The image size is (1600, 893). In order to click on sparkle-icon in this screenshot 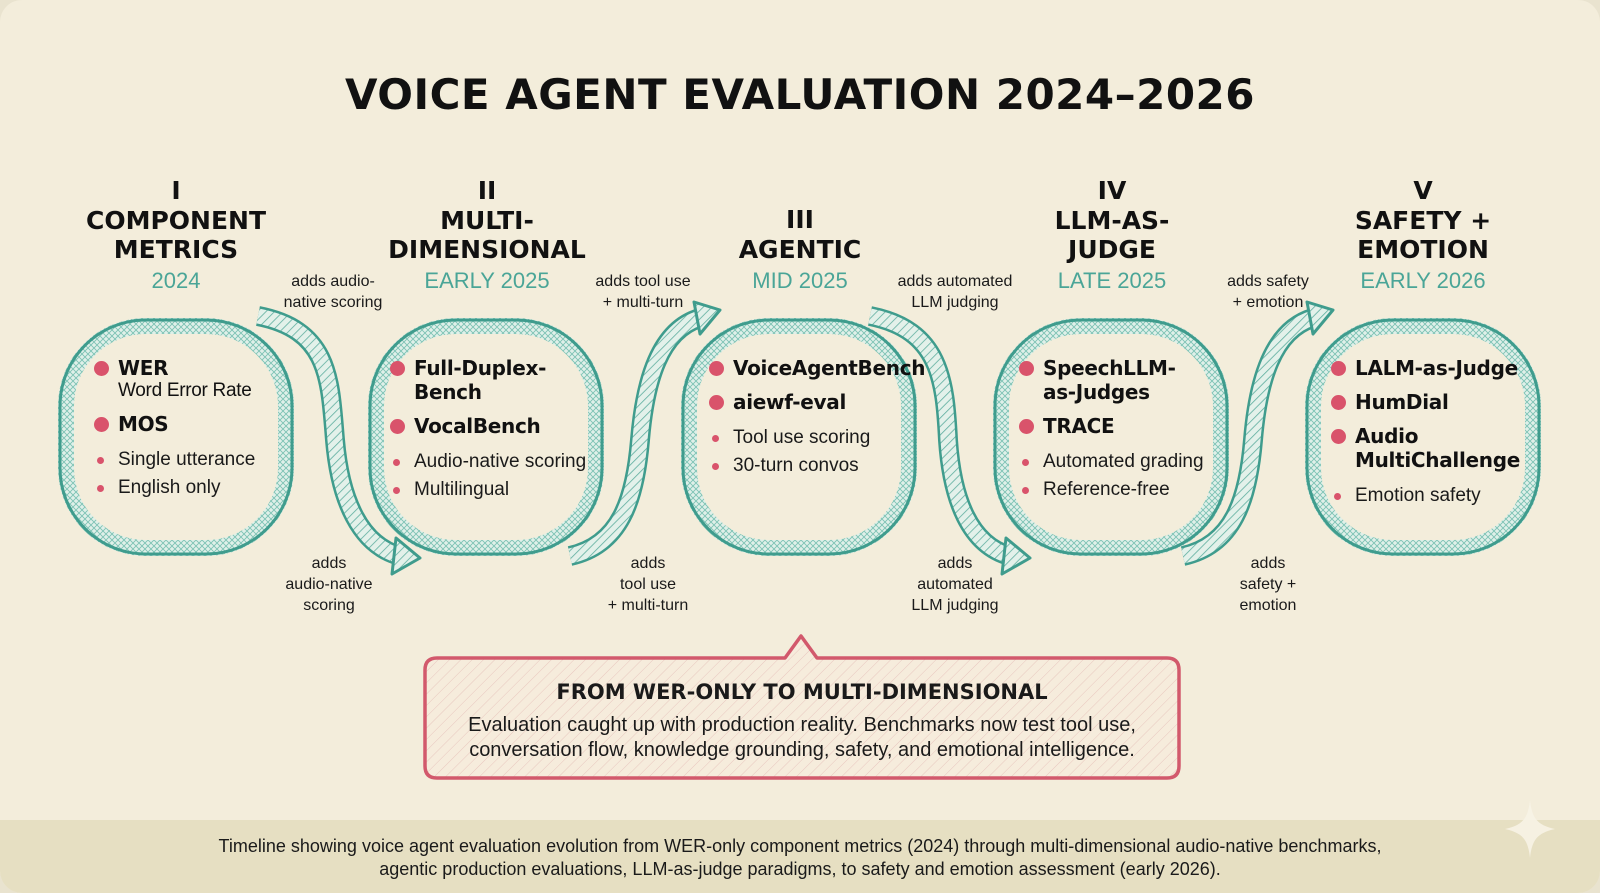, I will do `click(1530, 829)`.